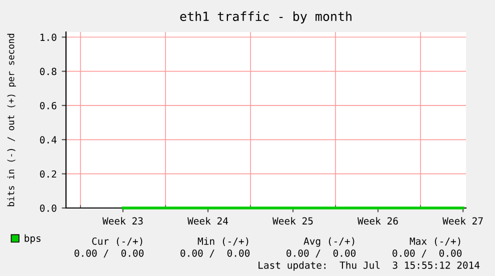  What do you see at coordinates (48, 208) in the screenshot?
I see `y-tick-label: 0.0` at bounding box center [48, 208].